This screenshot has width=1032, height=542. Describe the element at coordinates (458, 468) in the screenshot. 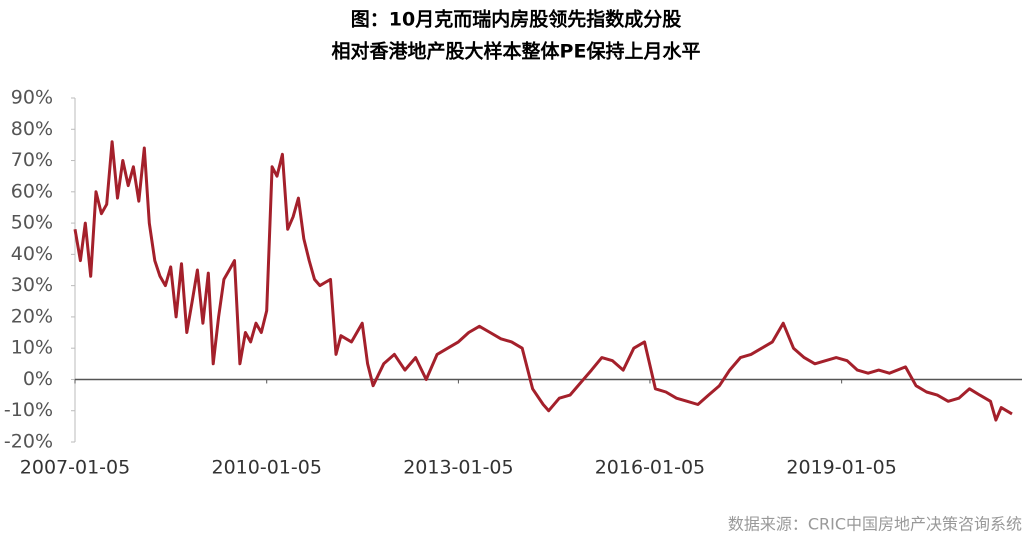

I see `x-tick-label: 2013-01-05` at that location.